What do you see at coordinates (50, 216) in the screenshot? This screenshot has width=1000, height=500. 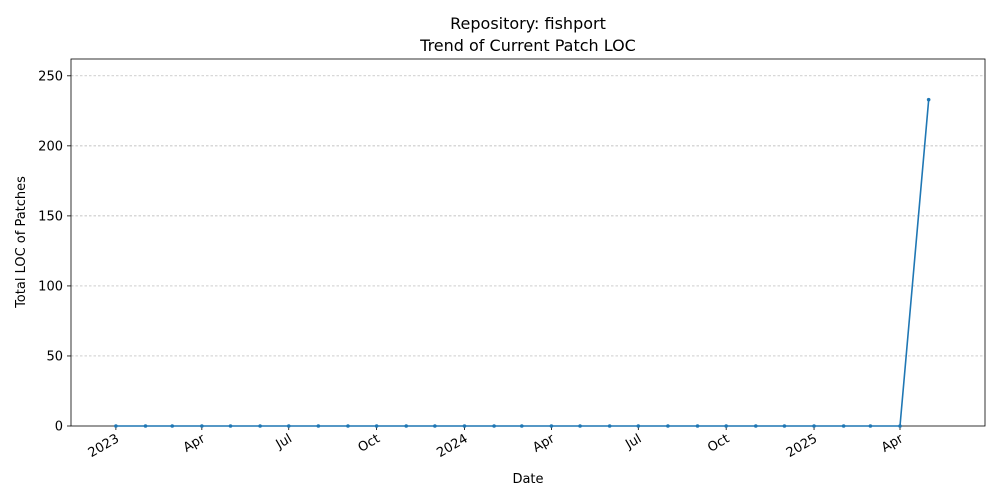 I see `y-tick-label: 150` at bounding box center [50, 216].